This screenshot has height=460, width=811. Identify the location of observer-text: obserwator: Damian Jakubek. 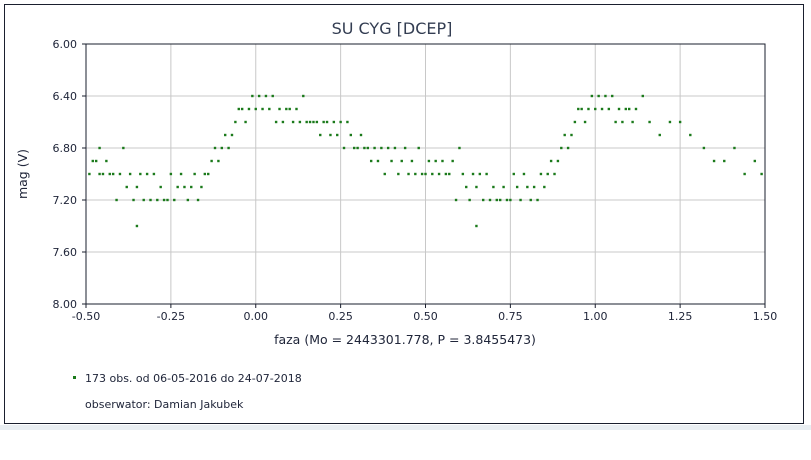
(164, 404).